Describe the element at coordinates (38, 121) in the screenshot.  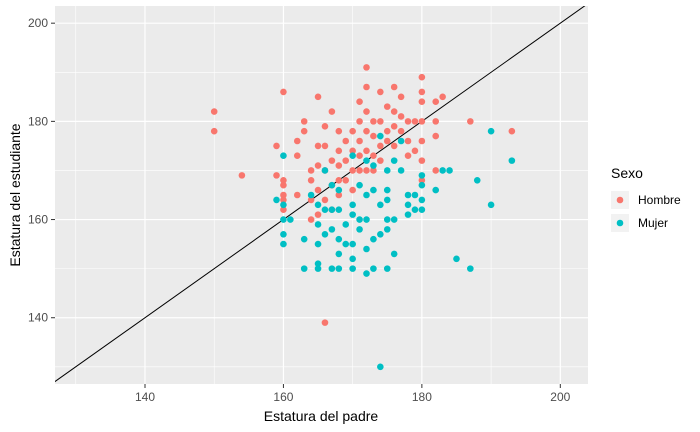
I see `y-tick-label: 180` at that location.